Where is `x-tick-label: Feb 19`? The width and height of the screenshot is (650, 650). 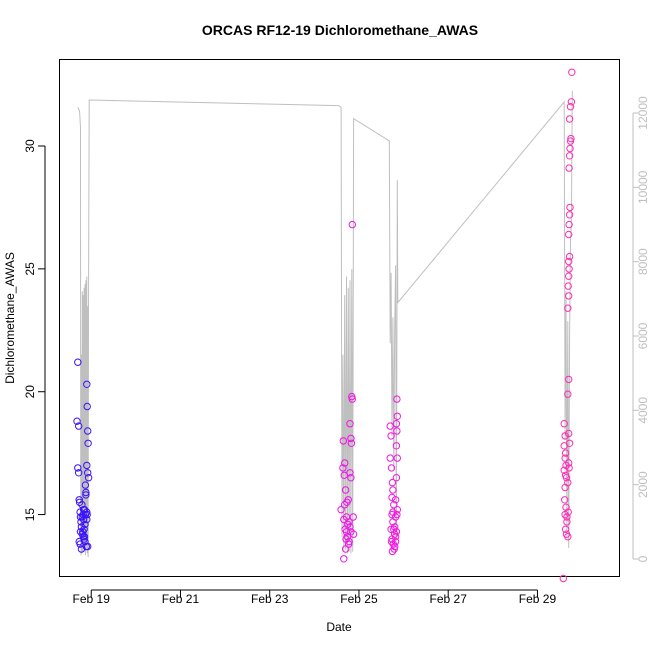
x-tick-label: Feb 19 is located at coordinates (92, 599).